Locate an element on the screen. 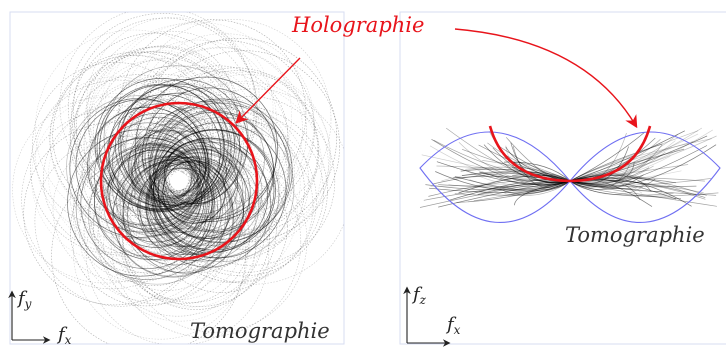  boundary-lobe-right is located at coordinates (645, 177).